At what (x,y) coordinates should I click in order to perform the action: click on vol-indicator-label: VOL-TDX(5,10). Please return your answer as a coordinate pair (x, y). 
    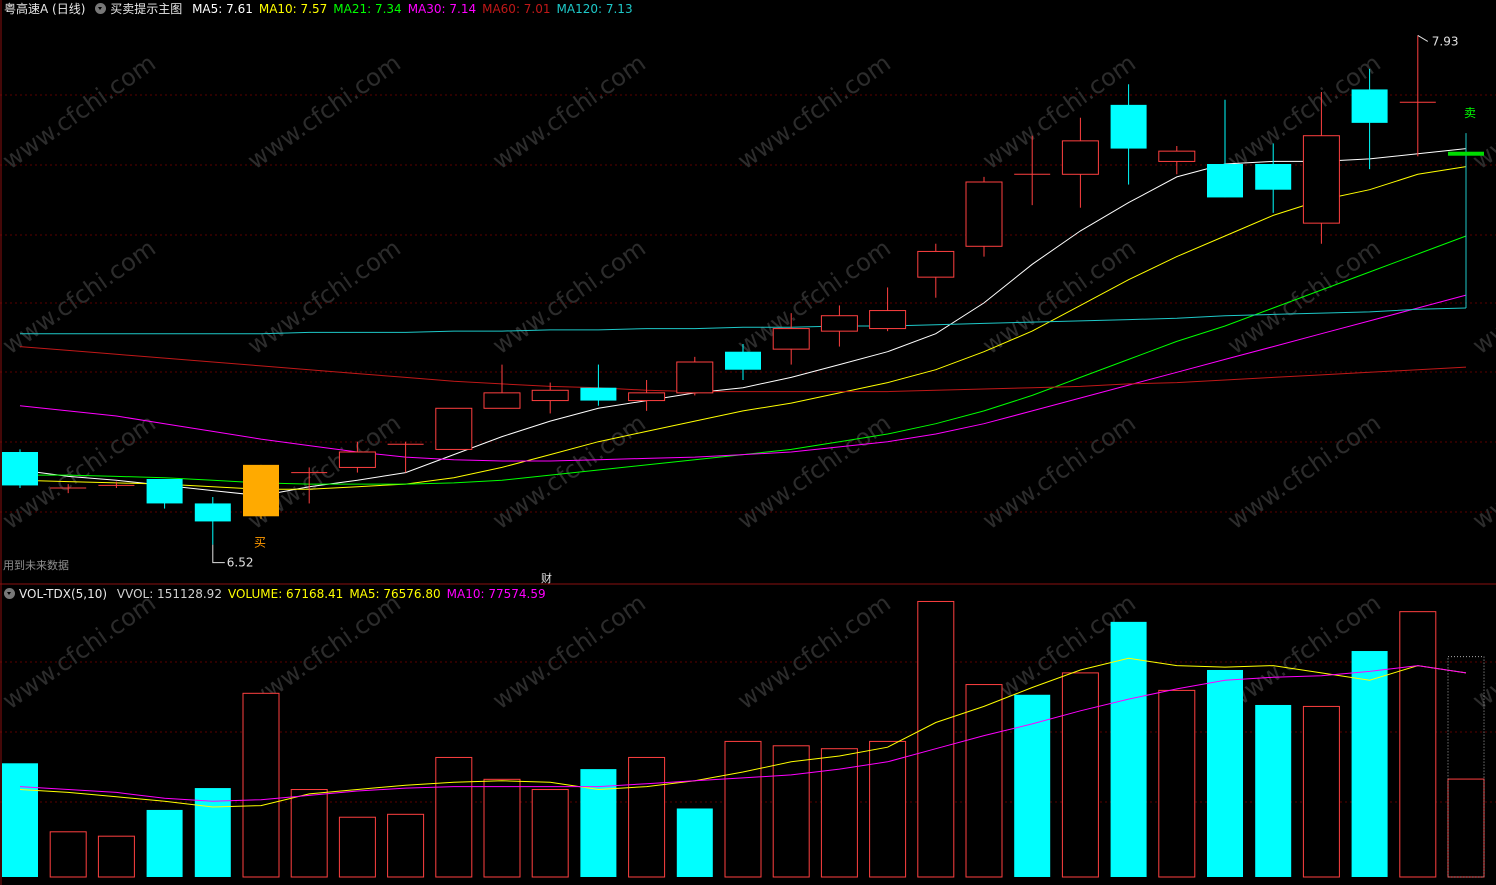
    Looking at the image, I should click on (63, 594).